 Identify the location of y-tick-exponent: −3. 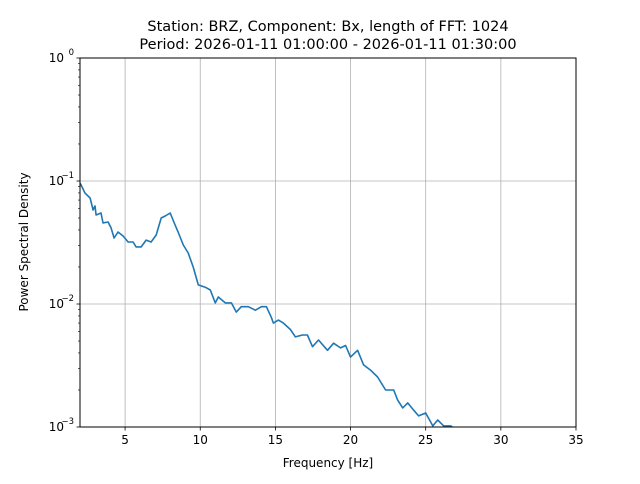
(67, 422).